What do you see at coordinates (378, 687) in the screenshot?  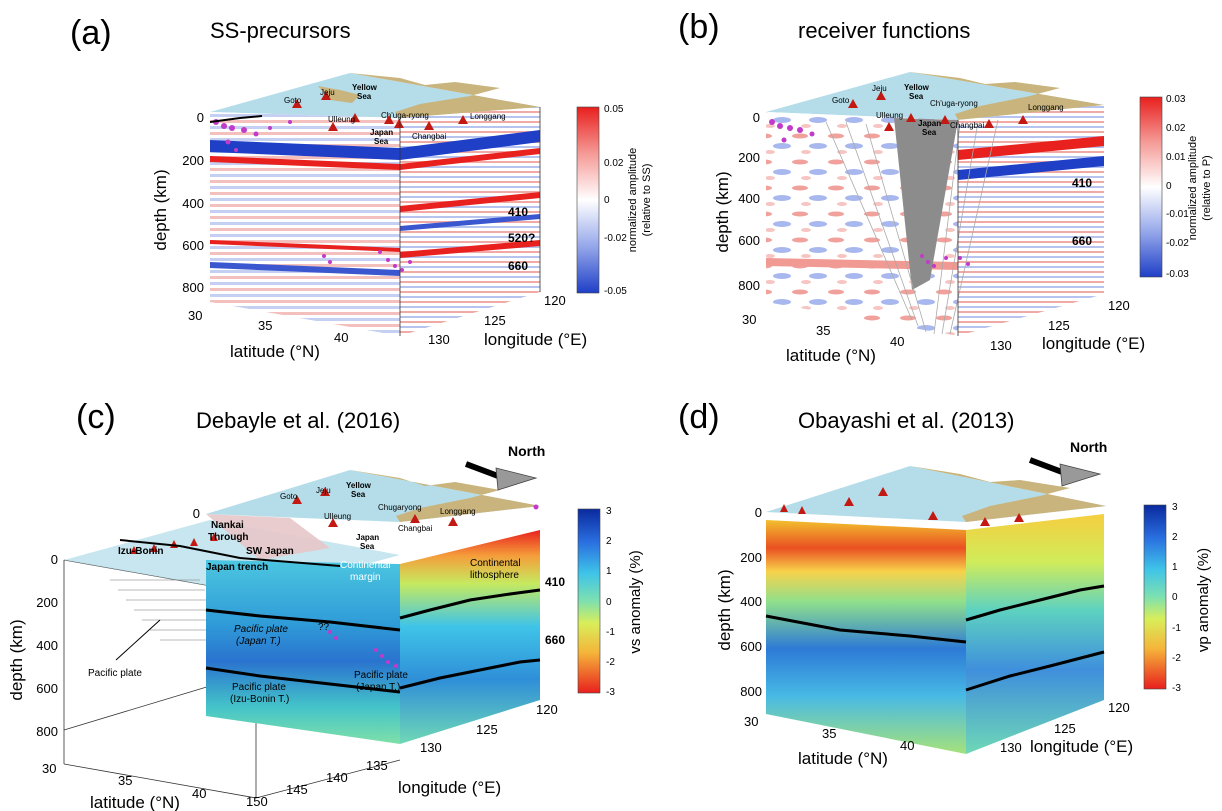 I see `pp-japan2-label-2: (Japan T.)` at bounding box center [378, 687].